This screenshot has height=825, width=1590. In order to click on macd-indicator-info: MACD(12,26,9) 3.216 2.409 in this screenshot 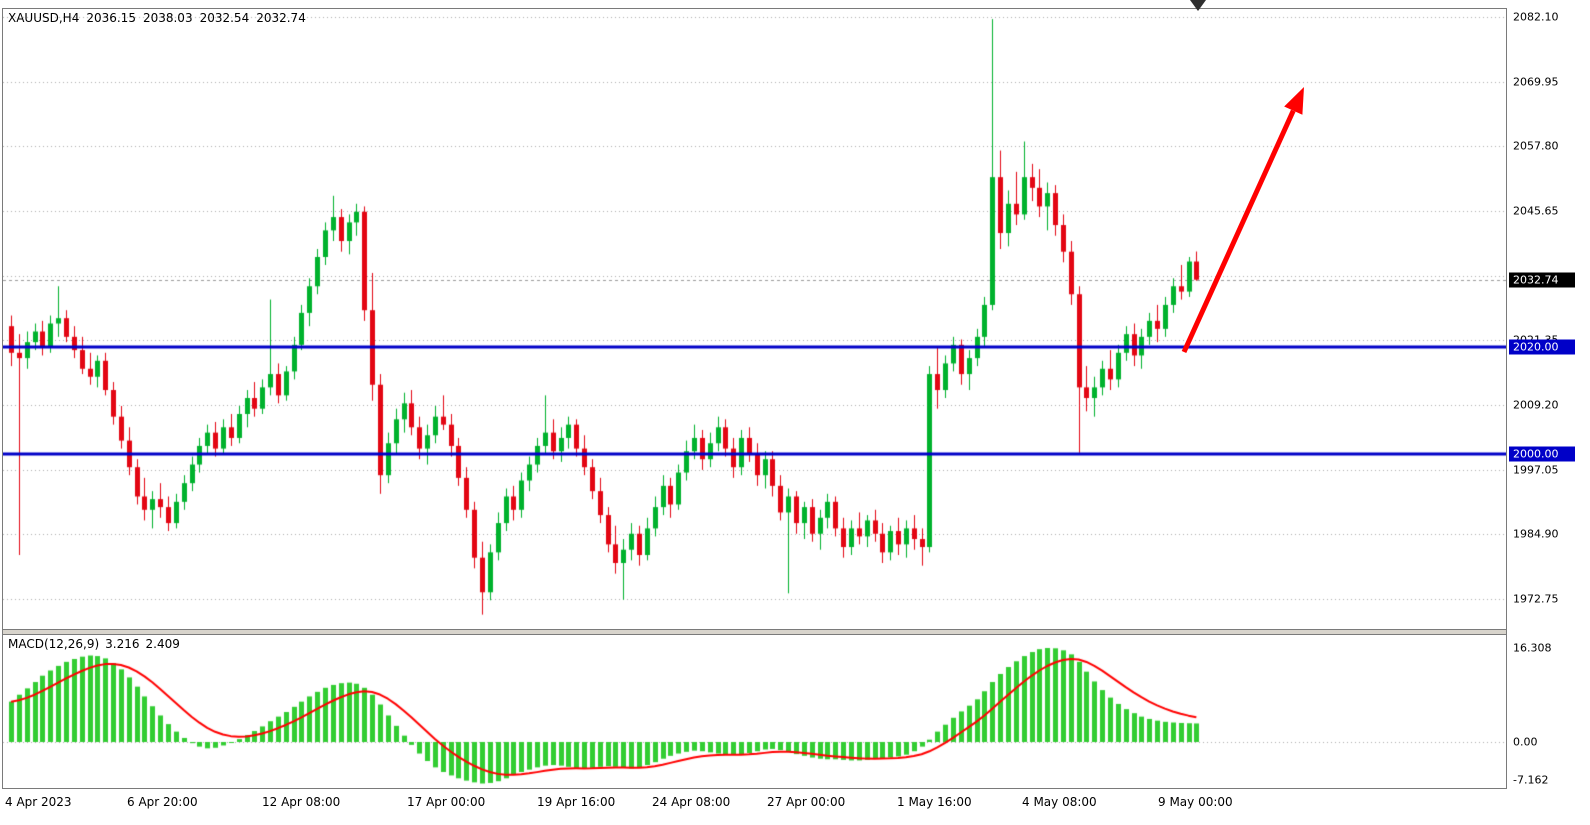, I will do `click(97, 644)`.